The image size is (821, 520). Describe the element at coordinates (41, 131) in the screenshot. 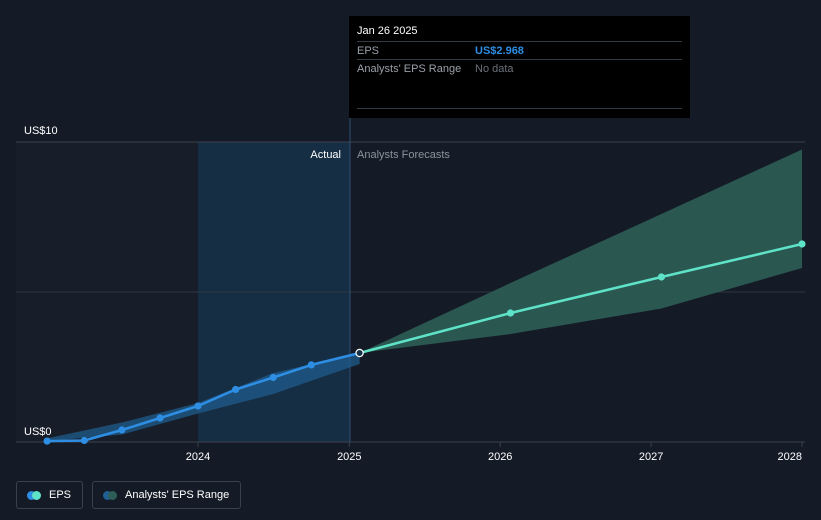

I see `y-tick-label: US$10` at that location.